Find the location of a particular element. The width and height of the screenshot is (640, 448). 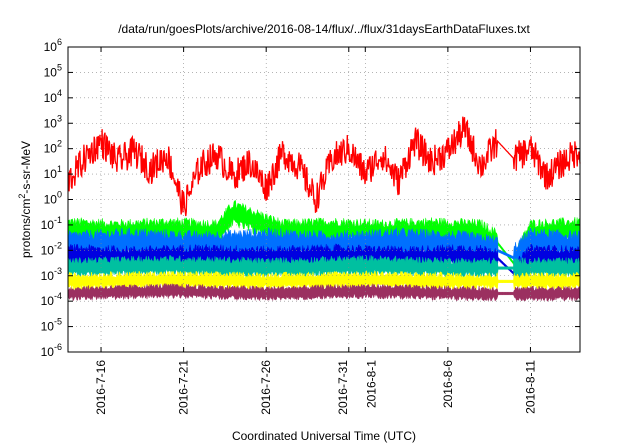

x-tick-label: 2016-7-16 is located at coordinates (101, 387).